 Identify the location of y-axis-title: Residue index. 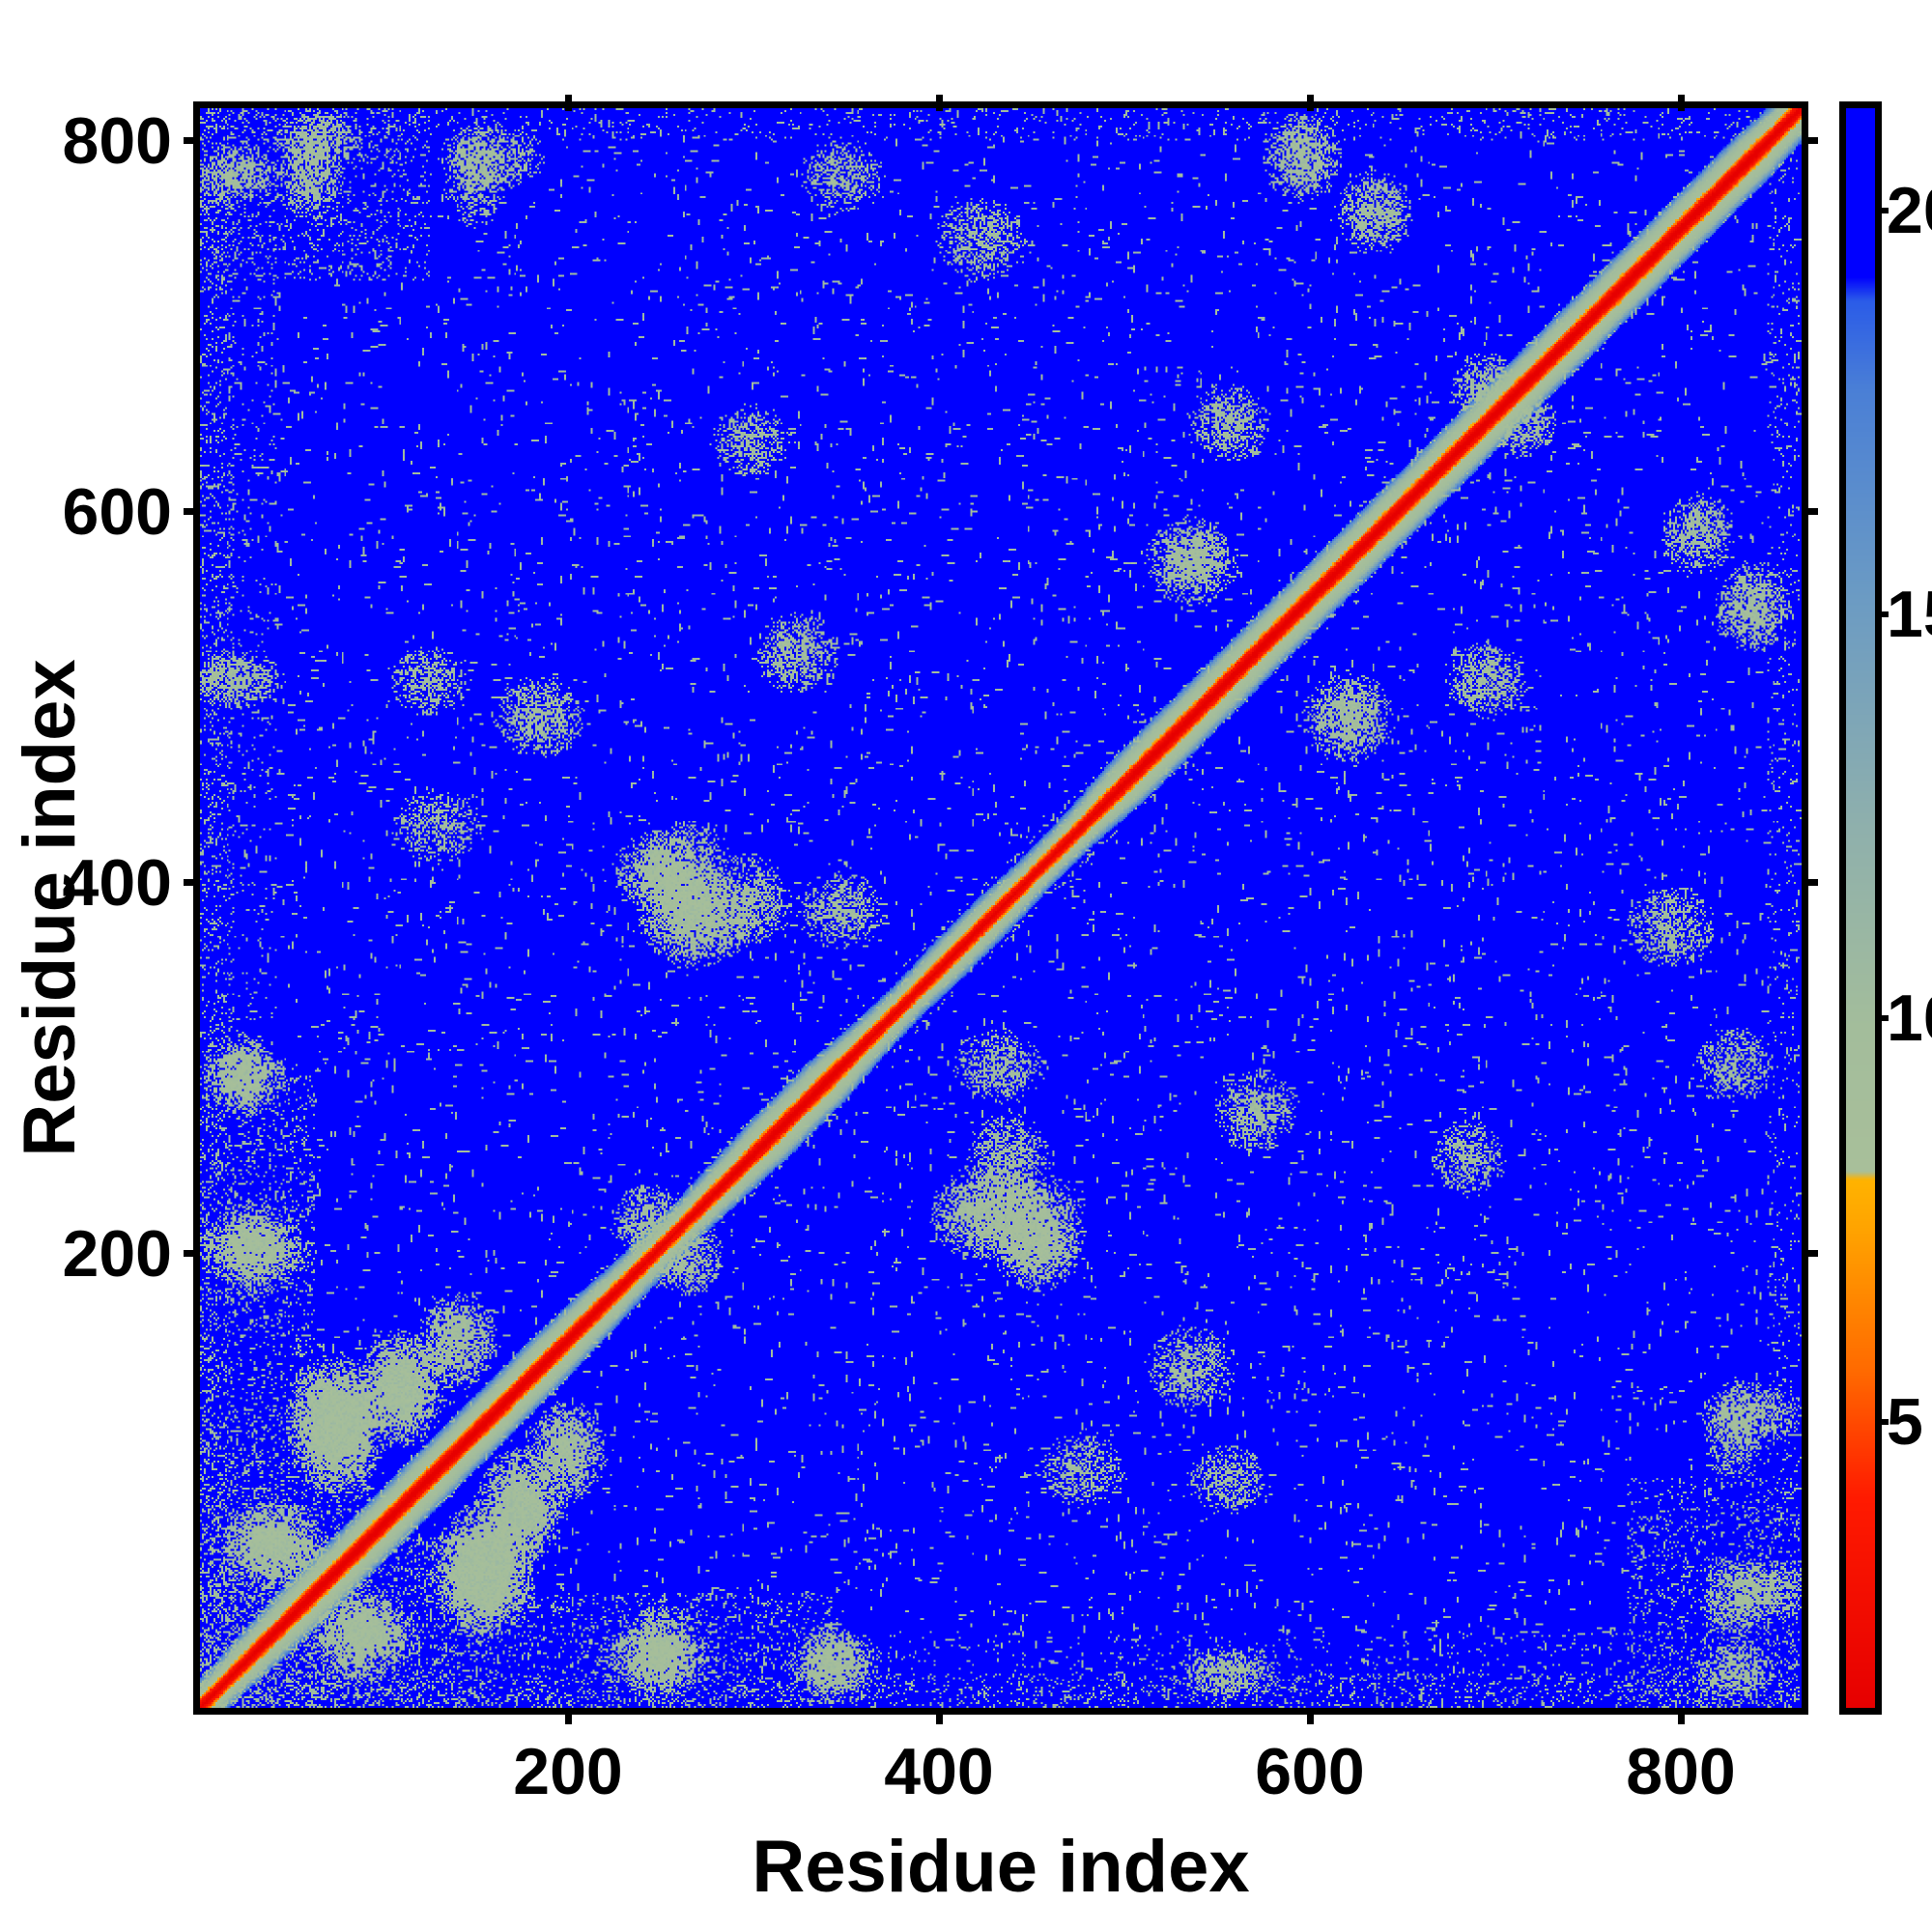
(50, 908).